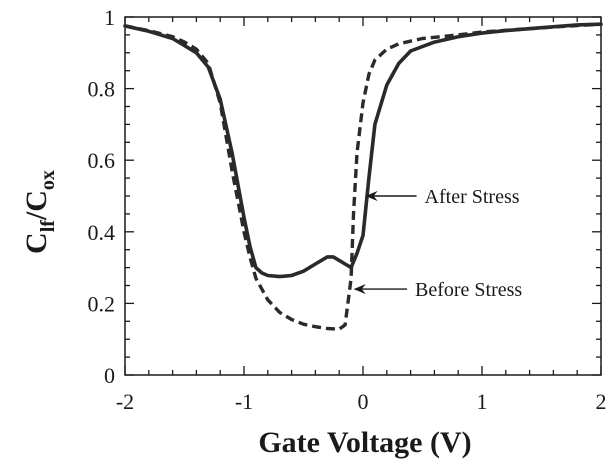 The height and width of the screenshot is (467, 610). Describe the element at coordinates (102, 303) in the screenshot. I see `y-tick-label: 0.2` at that location.